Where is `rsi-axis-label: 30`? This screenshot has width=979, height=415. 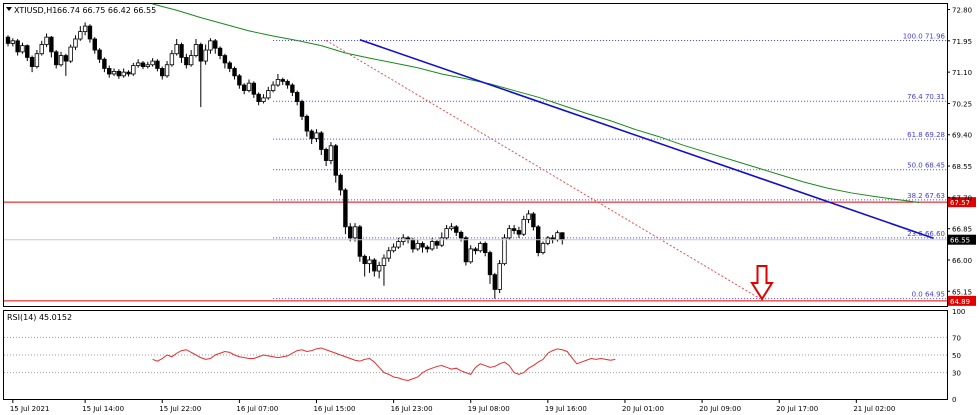 rsi-axis-label: 30 is located at coordinates (956, 374).